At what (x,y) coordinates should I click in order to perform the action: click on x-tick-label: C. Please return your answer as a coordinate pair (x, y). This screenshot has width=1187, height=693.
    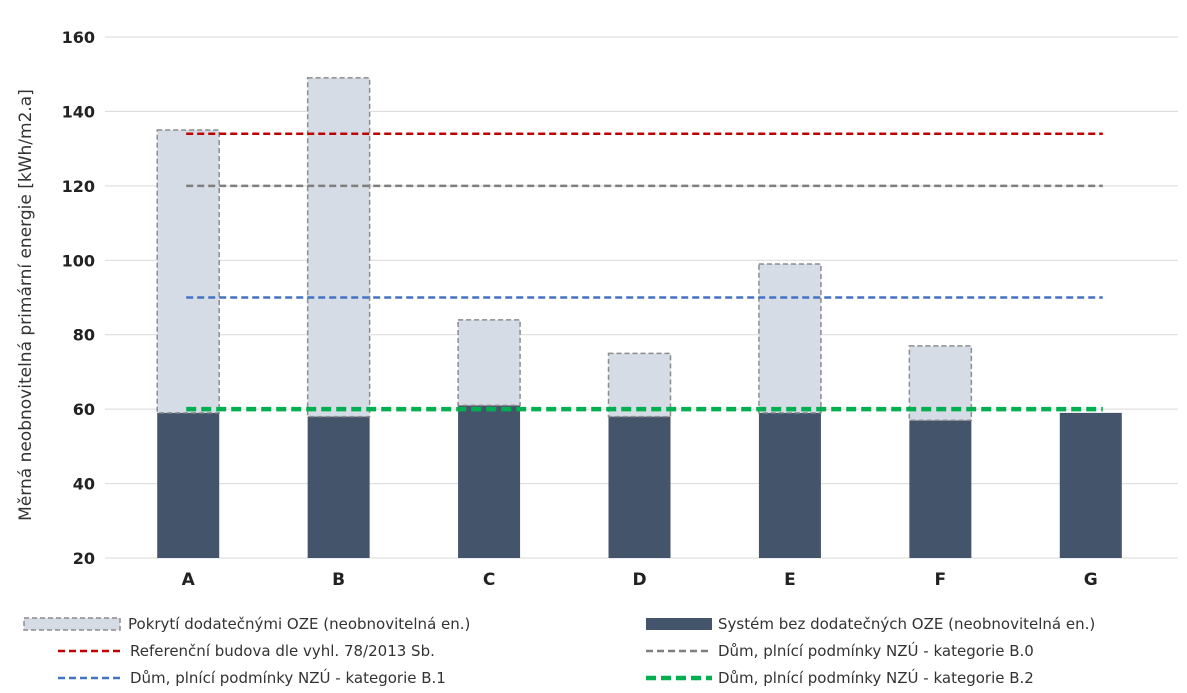
    Looking at the image, I should click on (489, 580).